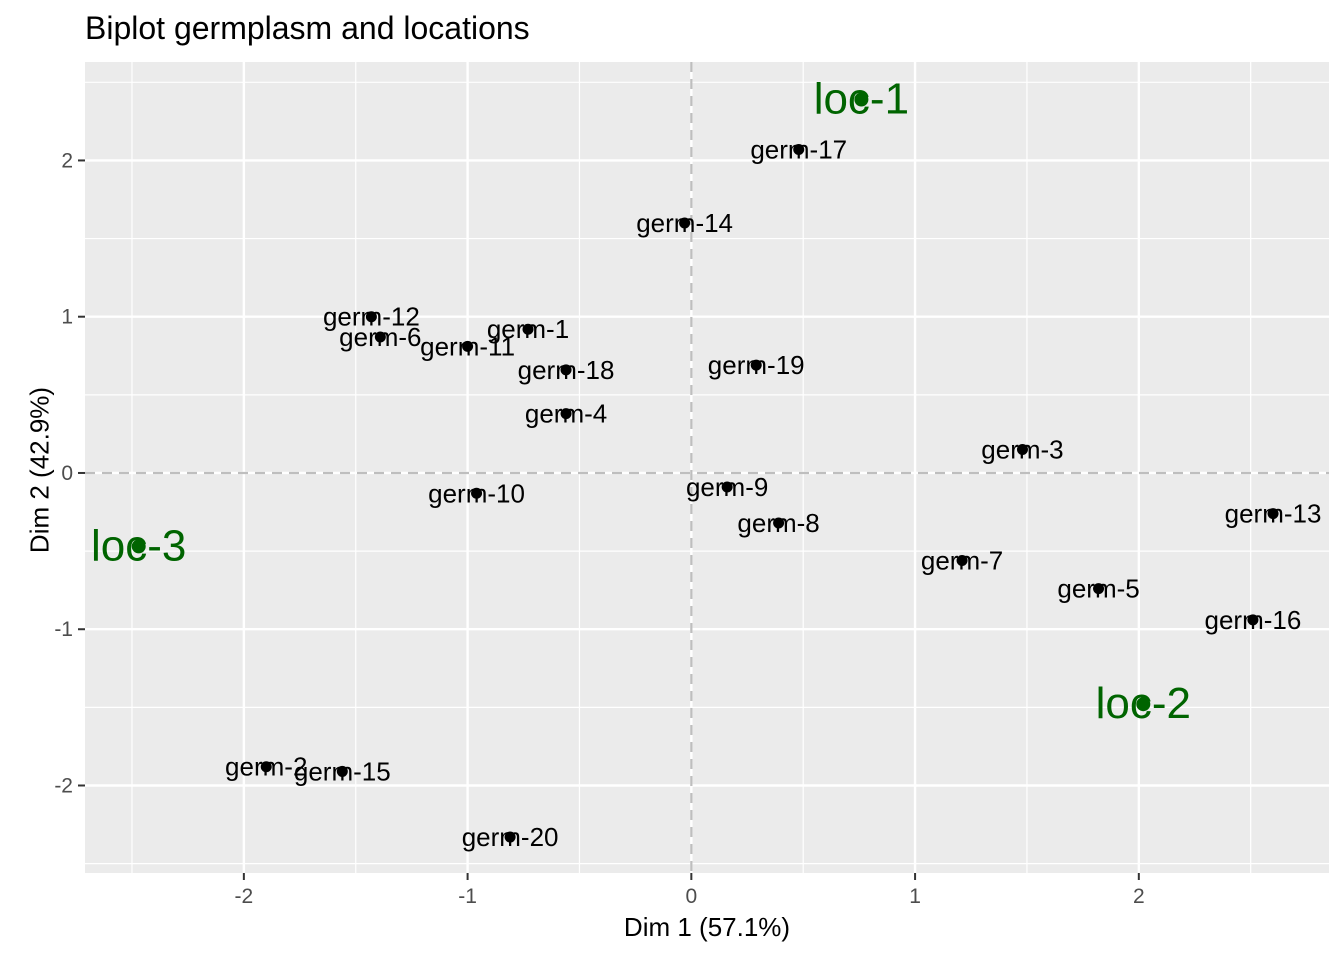  I want to click on x-axis-label: Dim 1 (57.1%), so click(707, 927).